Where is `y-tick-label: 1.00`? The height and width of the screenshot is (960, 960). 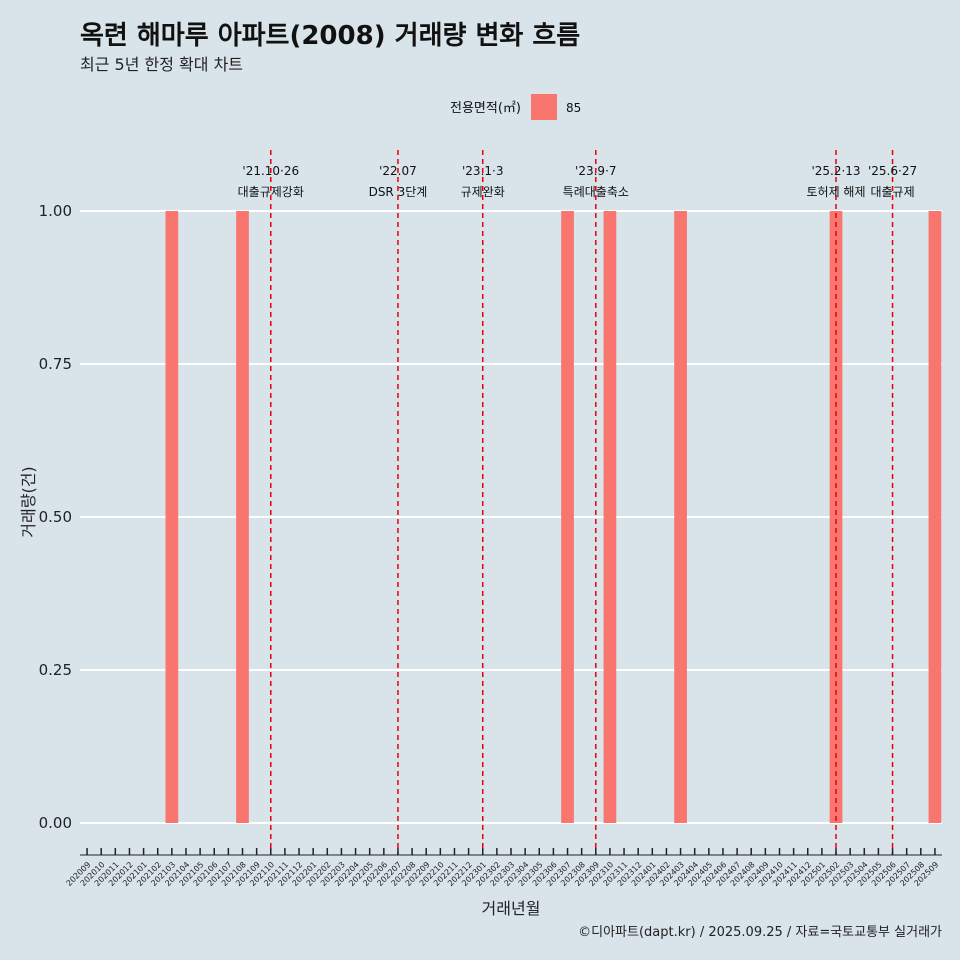
y-tick-label: 1.00 is located at coordinates (55, 211).